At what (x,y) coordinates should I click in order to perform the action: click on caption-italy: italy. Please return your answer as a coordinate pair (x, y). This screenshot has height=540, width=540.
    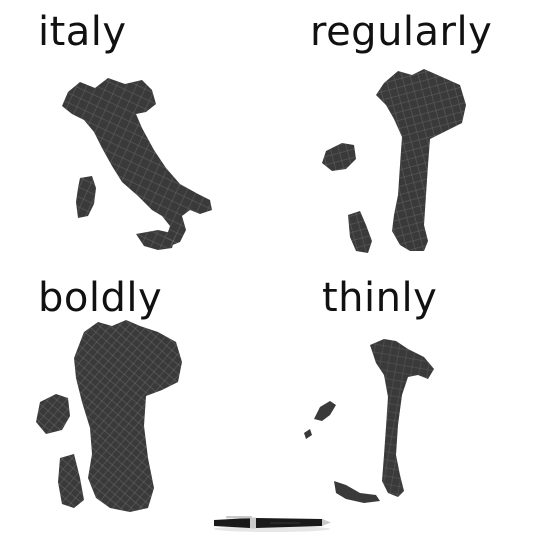
    Looking at the image, I should click on (82, 32).